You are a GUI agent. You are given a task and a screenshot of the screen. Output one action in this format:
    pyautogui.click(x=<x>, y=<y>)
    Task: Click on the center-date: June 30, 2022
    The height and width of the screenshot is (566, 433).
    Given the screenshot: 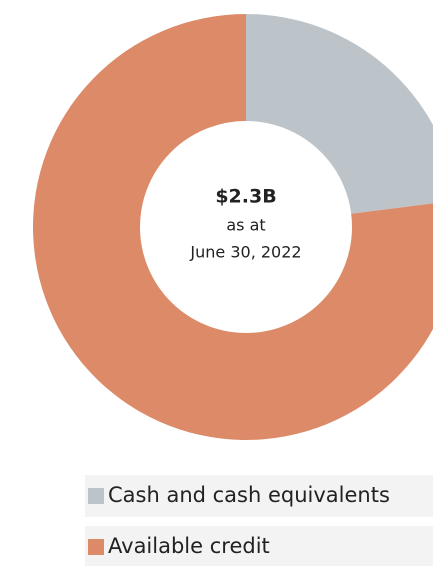 What is the action you would take?
    pyautogui.click(x=245, y=252)
    